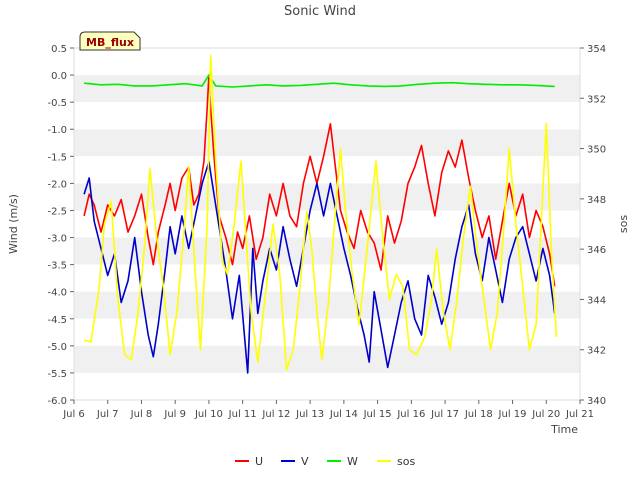  I want to click on y-right-tick-label: 352, so click(596, 99).